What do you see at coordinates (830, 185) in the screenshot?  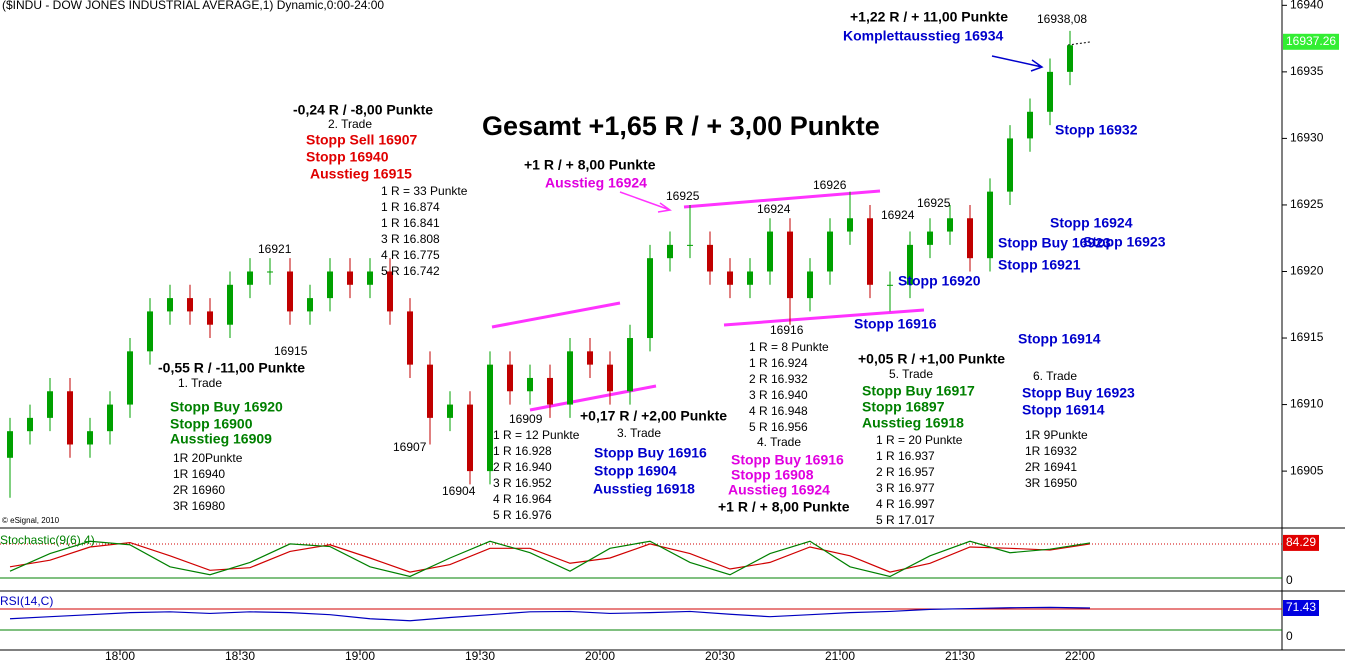 I see `annotation: 16926` at bounding box center [830, 185].